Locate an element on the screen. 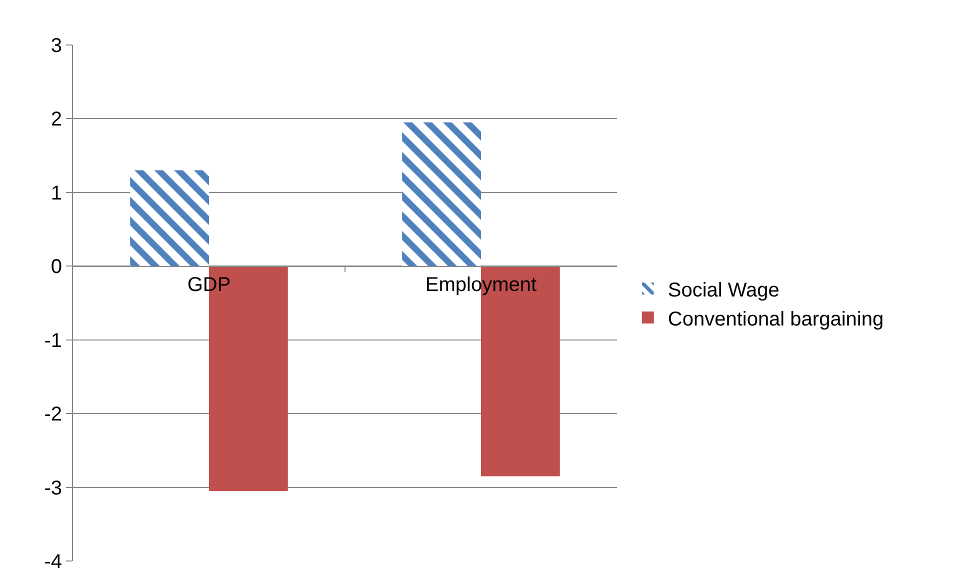 This screenshot has height=581, width=958. y-tick-label: -1 is located at coordinates (53, 341).